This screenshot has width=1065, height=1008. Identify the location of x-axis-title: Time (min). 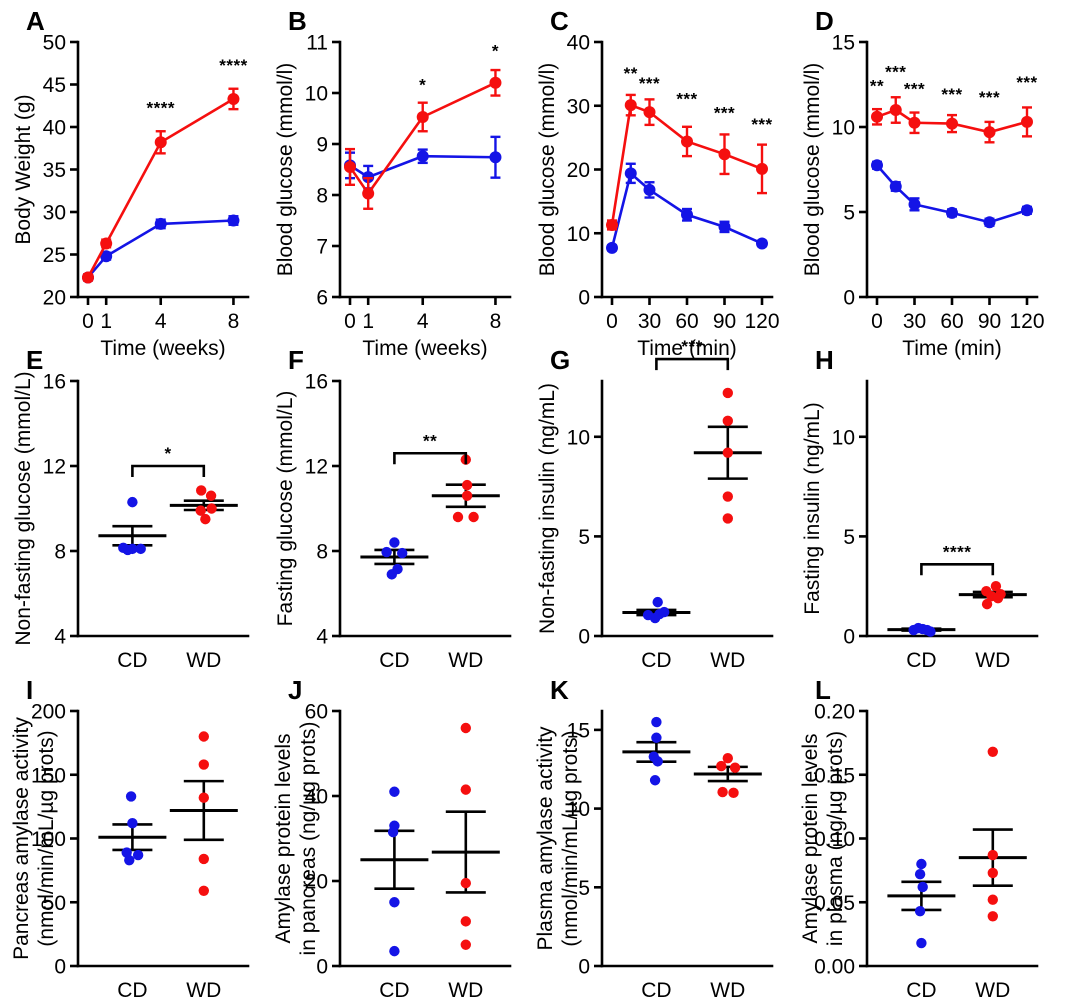
(687, 348).